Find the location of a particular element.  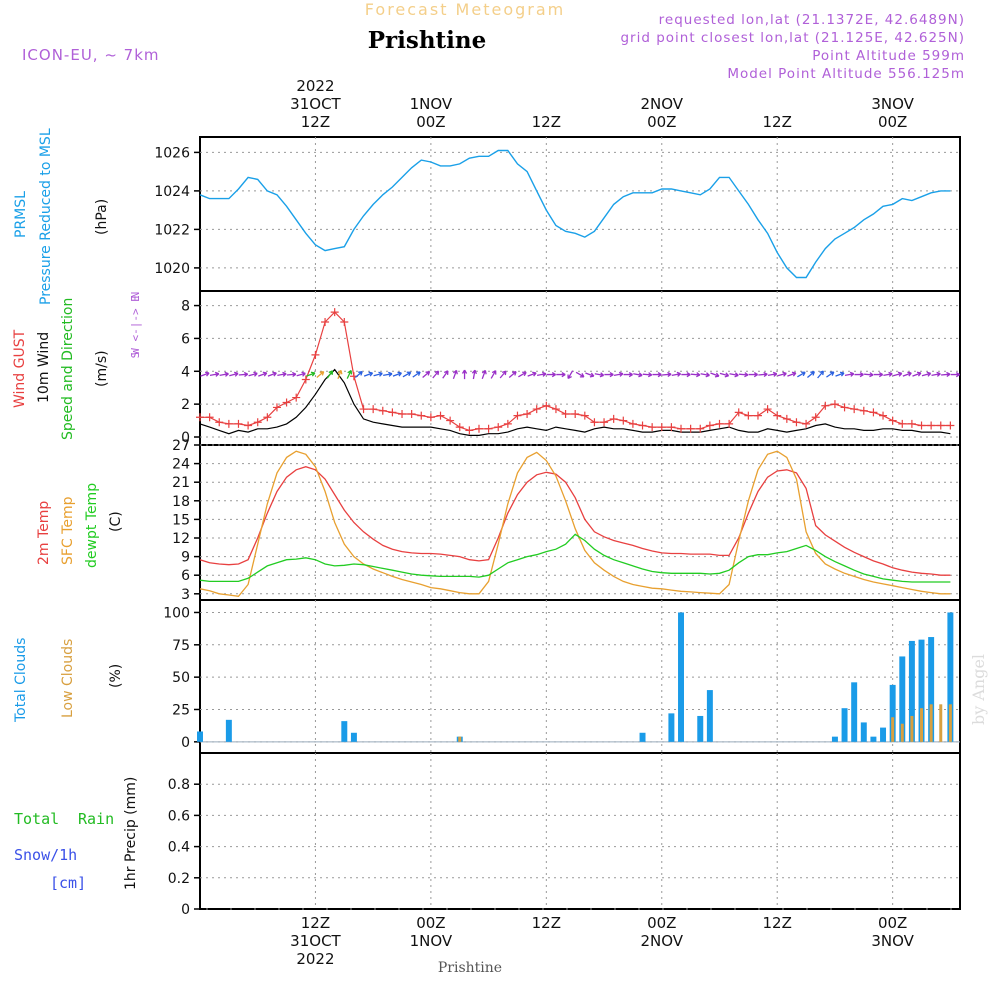

pct-label: (%) is located at coordinates (116, 676).